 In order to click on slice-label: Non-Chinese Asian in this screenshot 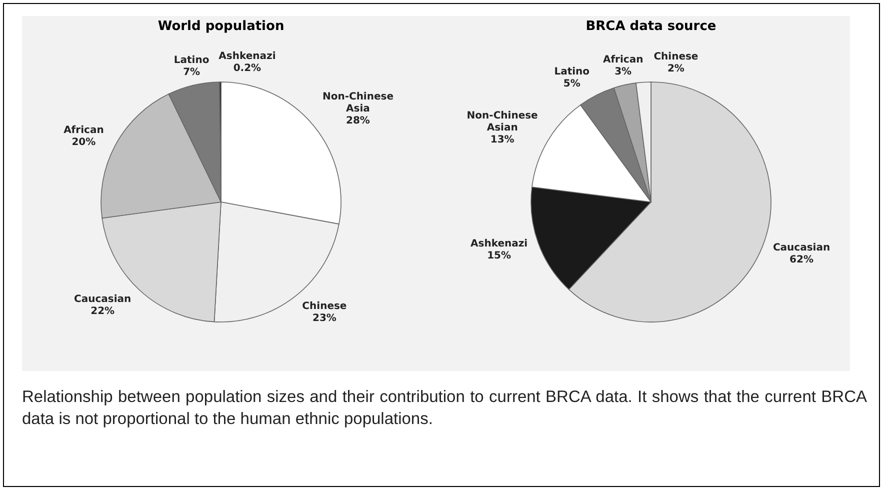, I will do `click(502, 122)`.